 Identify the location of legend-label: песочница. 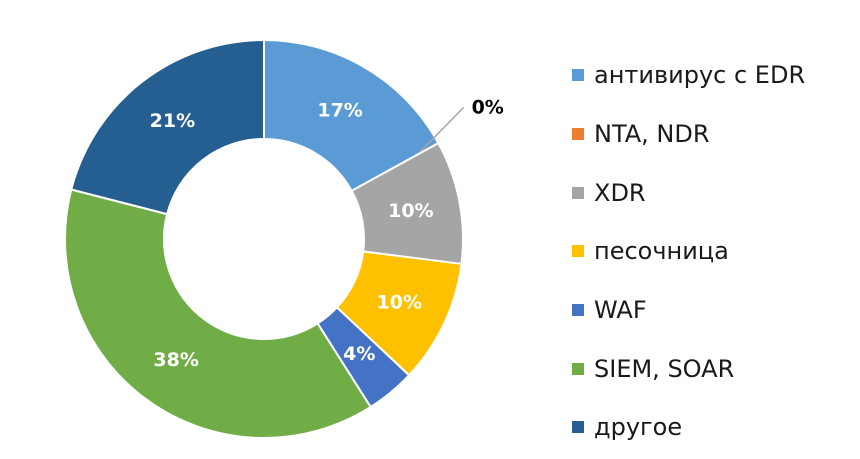
(661, 251).